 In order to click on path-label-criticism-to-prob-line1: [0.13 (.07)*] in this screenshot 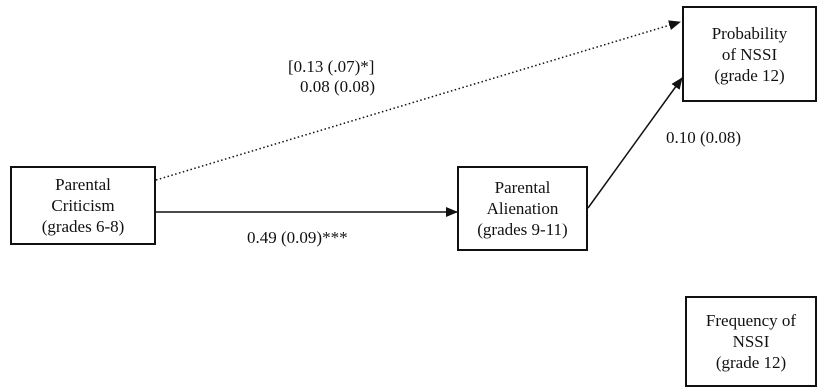, I will do `click(331, 66)`.